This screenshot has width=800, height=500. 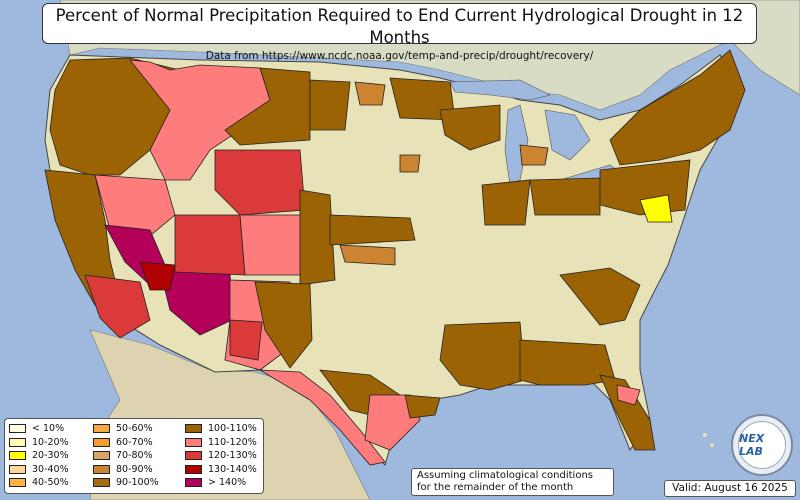 I want to click on region-new-mexico-west, so click(x=246, y=340).